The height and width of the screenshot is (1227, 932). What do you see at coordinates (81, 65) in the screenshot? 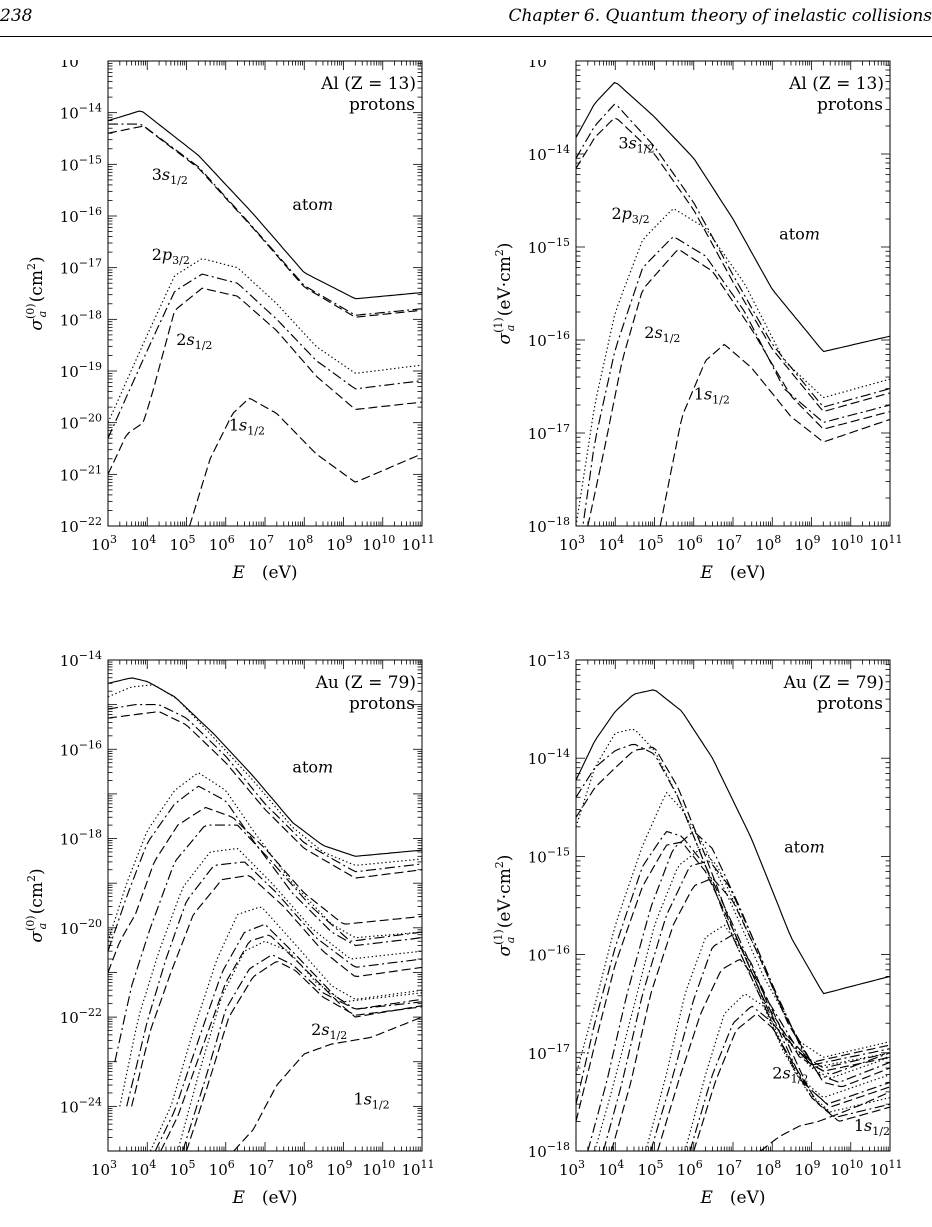
I see `panel-0-y-tick-label: 10−13` at bounding box center [81, 65].